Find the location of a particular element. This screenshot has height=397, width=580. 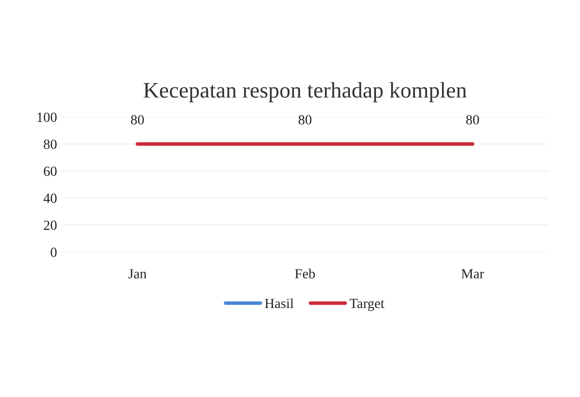

legend-label: Hasil is located at coordinates (279, 303).